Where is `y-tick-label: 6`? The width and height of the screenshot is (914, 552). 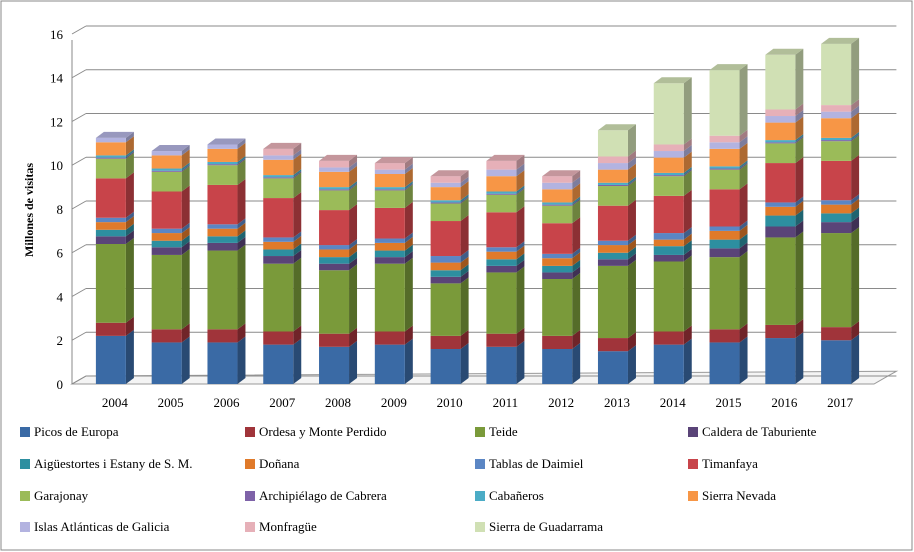 y-tick-label: 6 is located at coordinates (60, 253).